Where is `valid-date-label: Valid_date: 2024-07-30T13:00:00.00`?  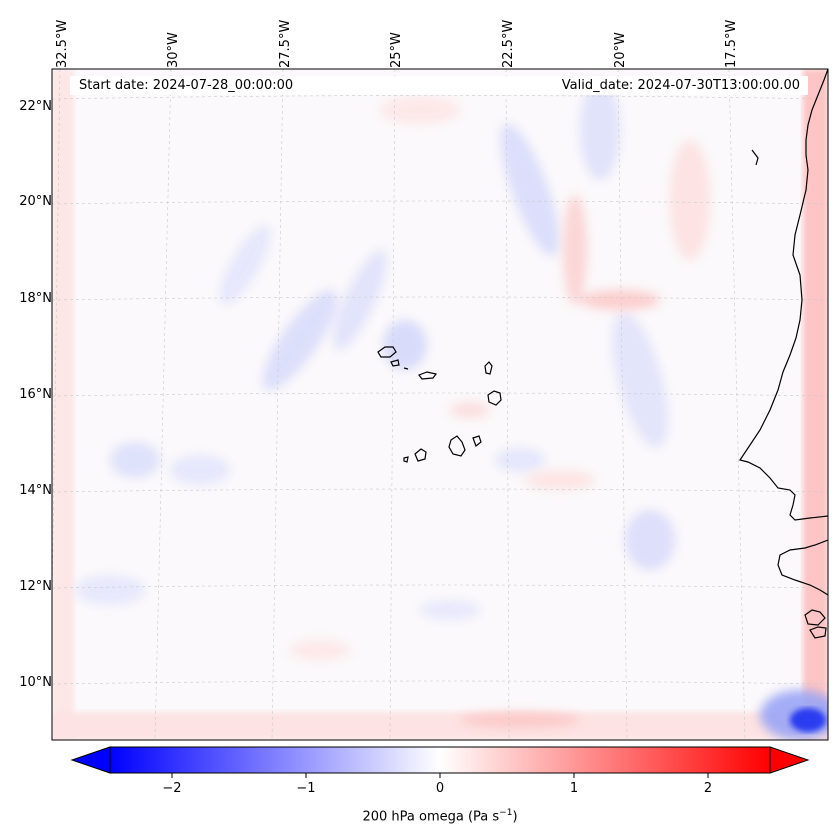 valid-date-label: Valid_date: 2024-07-30T13:00:00.00 is located at coordinates (680, 85).